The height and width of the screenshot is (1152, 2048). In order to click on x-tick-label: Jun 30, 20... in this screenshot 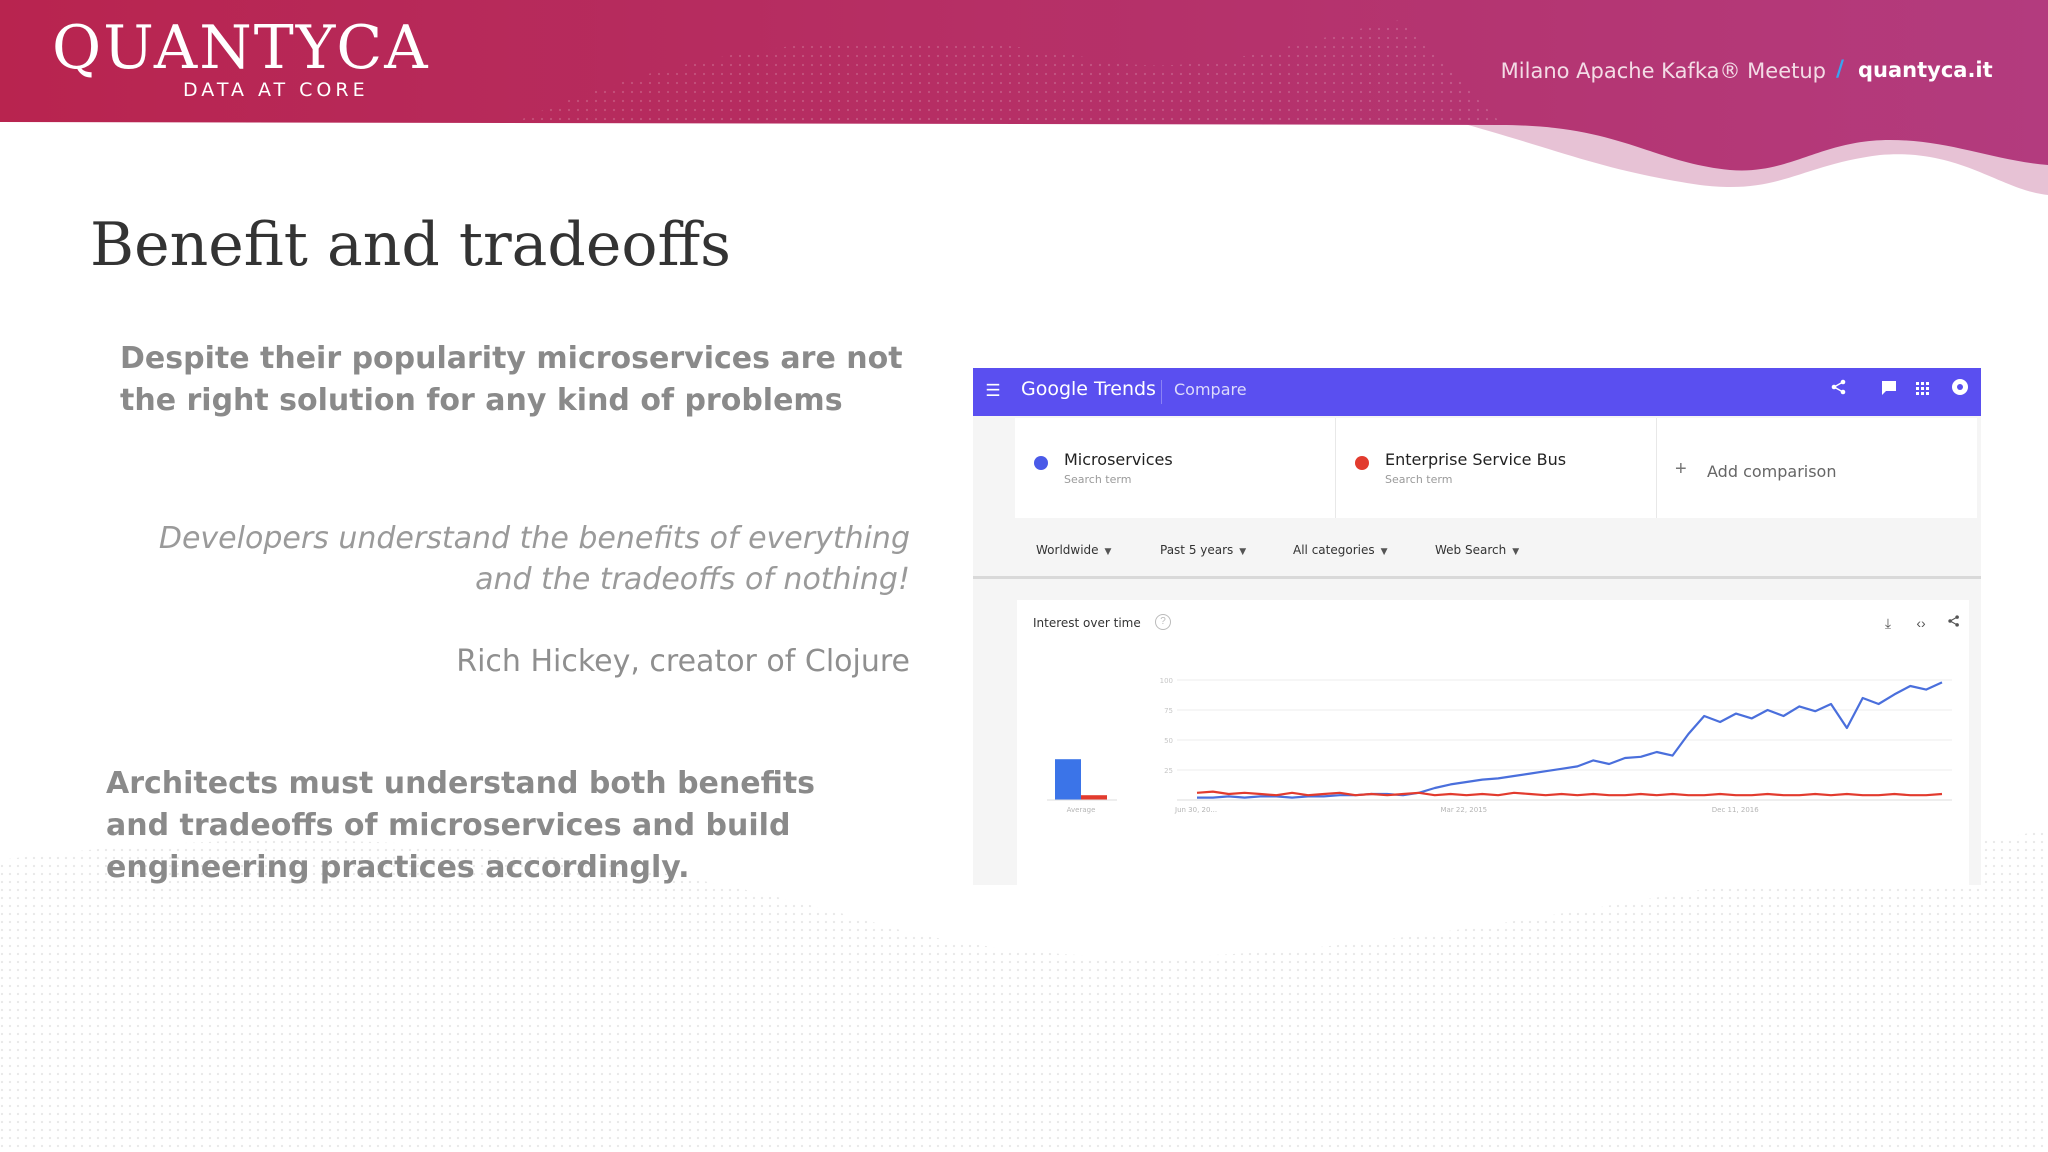, I will do `click(1195, 810)`.